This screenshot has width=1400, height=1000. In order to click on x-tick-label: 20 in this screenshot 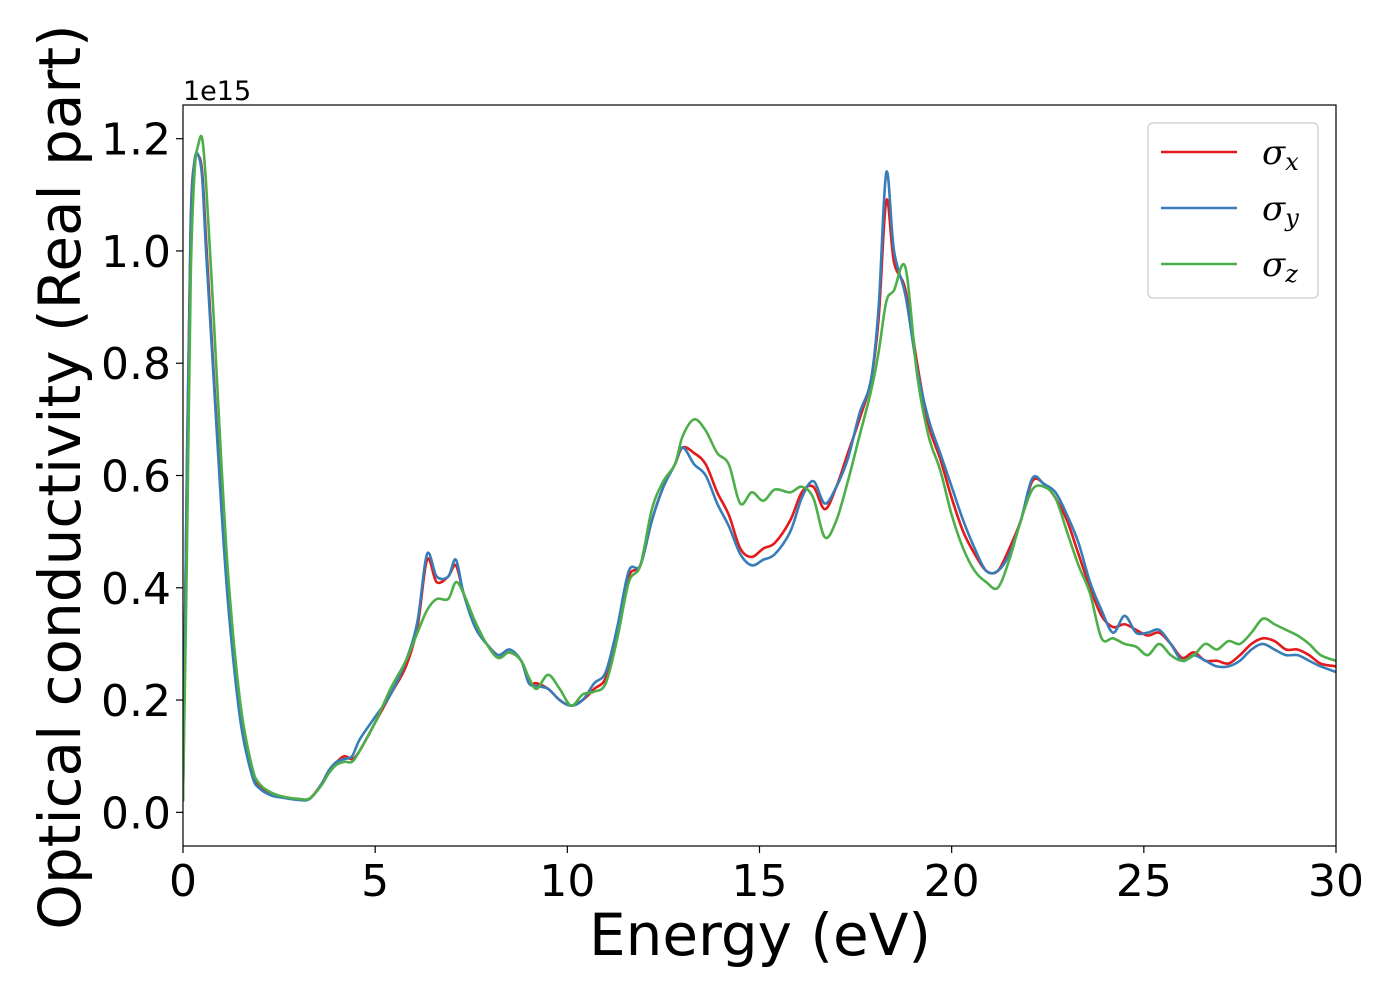, I will do `click(952, 881)`.